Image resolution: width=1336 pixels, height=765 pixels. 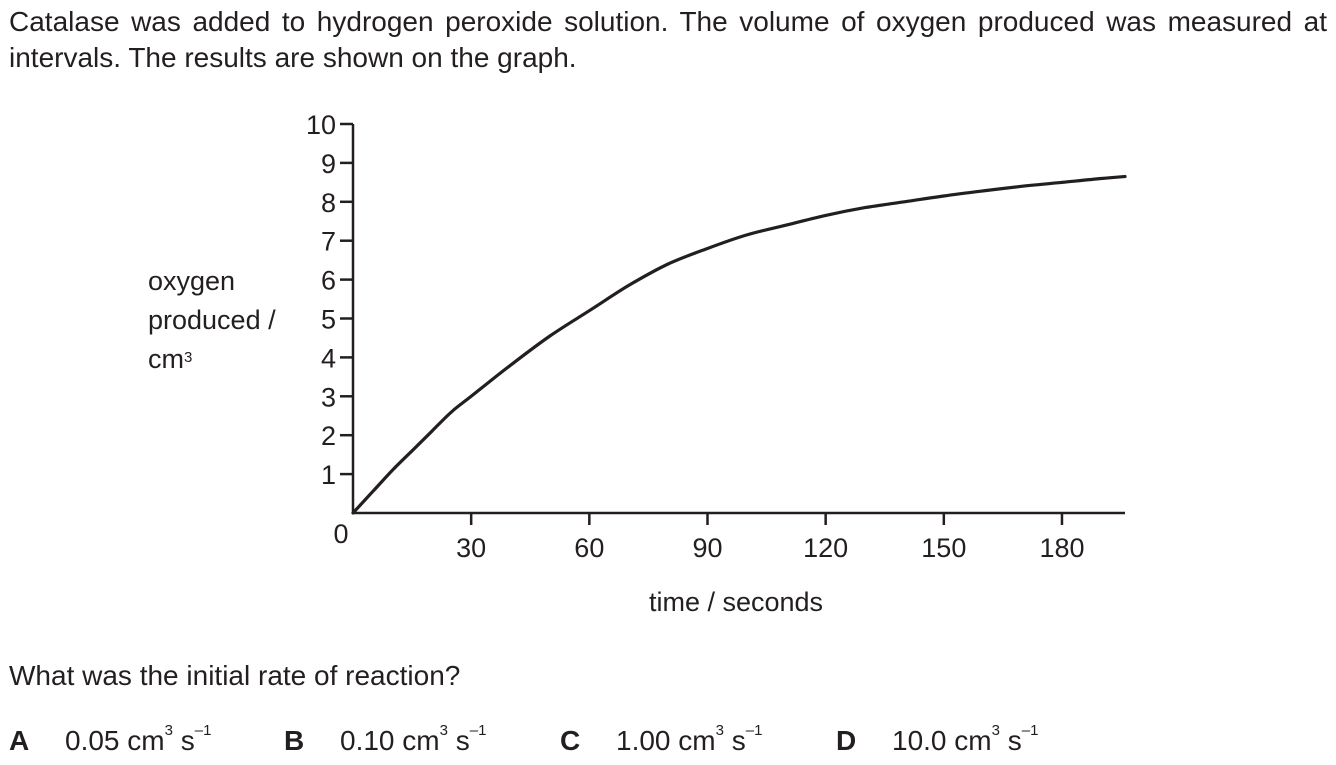 What do you see at coordinates (589, 548) in the screenshot?
I see `x-tick-label: 60` at bounding box center [589, 548].